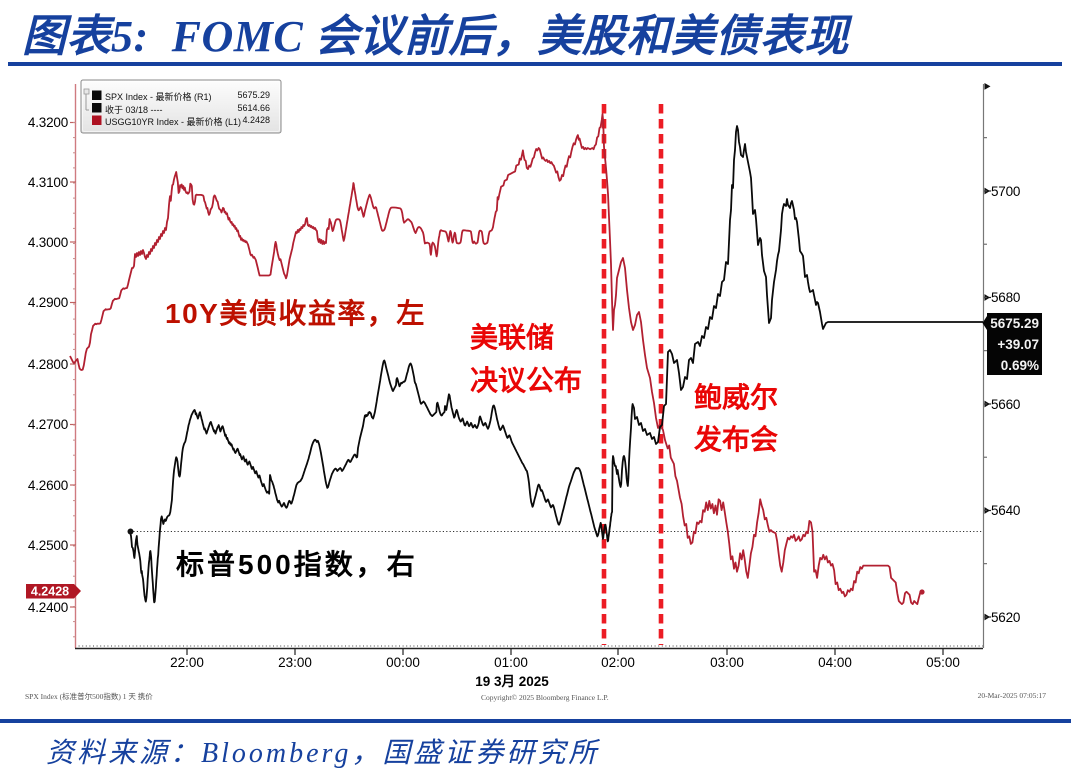 This screenshot has width=1071, height=769. Describe the element at coordinates (1018, 344) in the screenshot. I see `svg-text: +39.07` at that location.